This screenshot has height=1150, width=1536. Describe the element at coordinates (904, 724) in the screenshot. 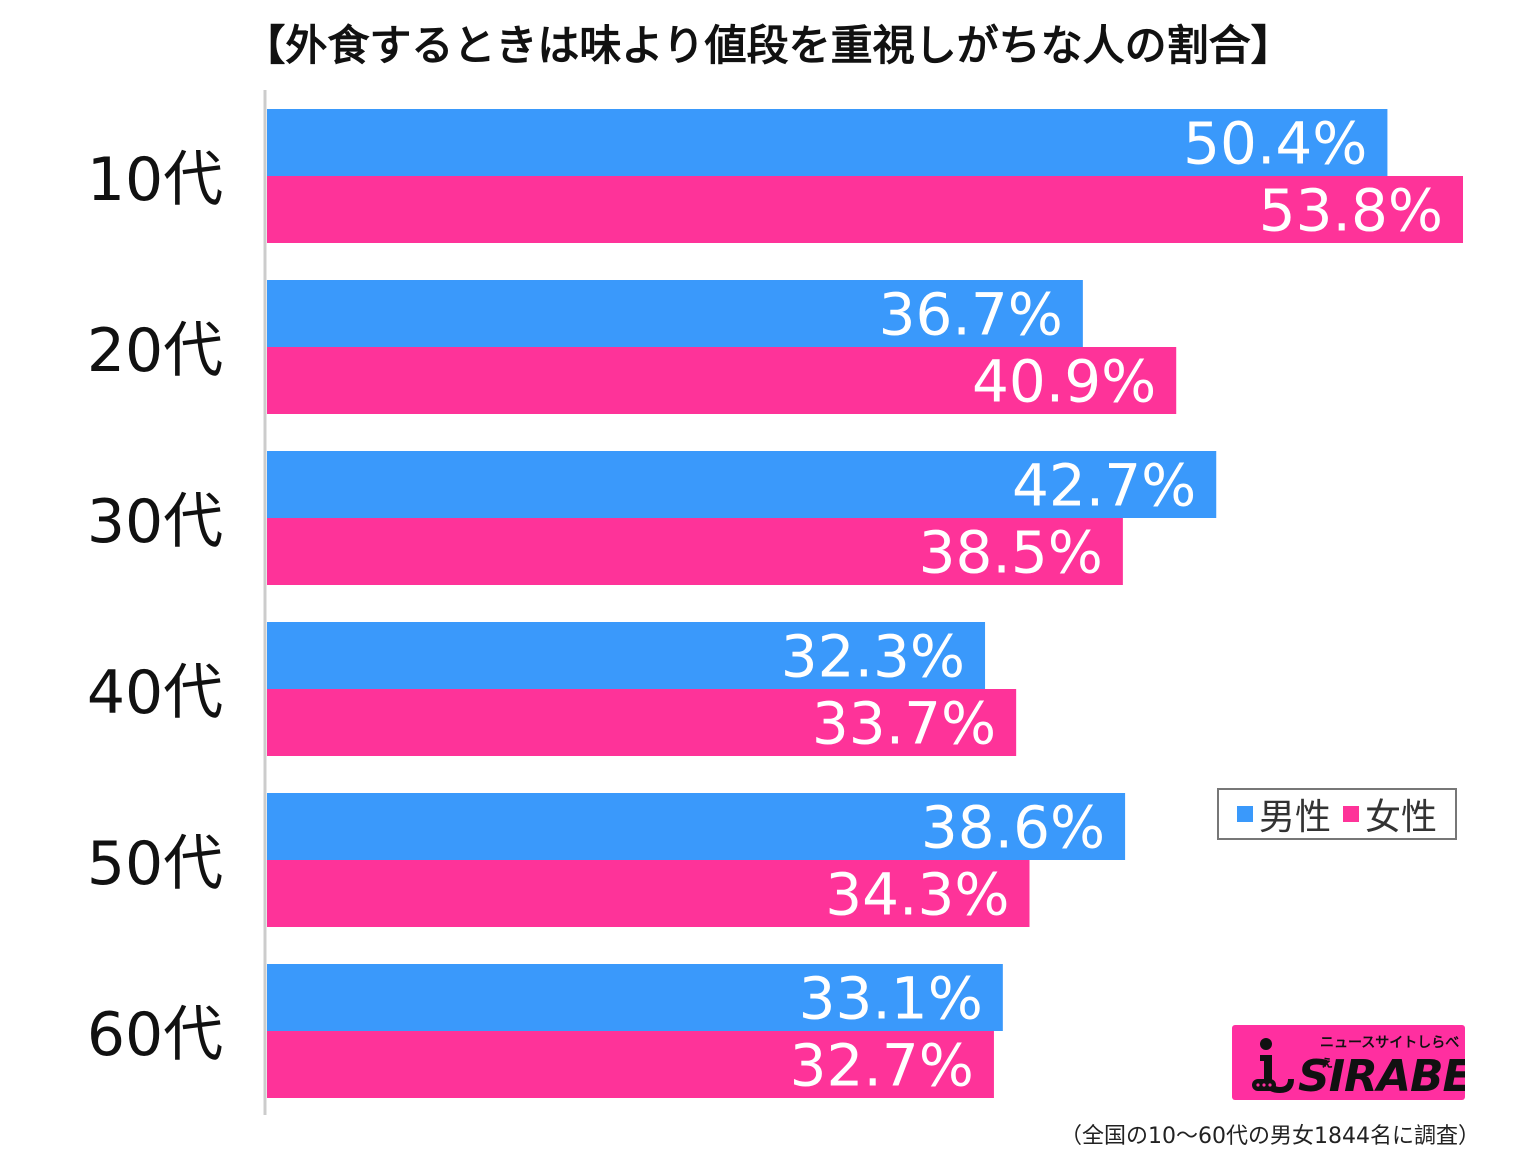

I see `data-label-female: 33.7%` at that location.